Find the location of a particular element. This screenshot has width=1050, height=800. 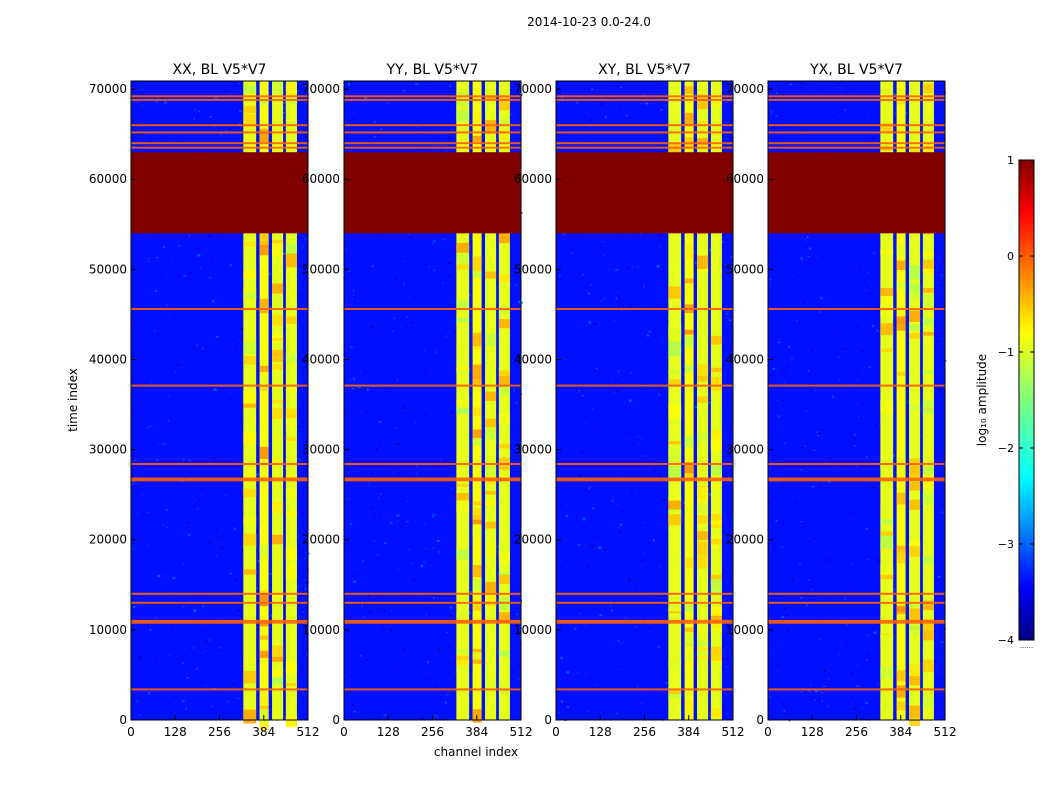

y-tick-label: 20000 is located at coordinates (533, 540).